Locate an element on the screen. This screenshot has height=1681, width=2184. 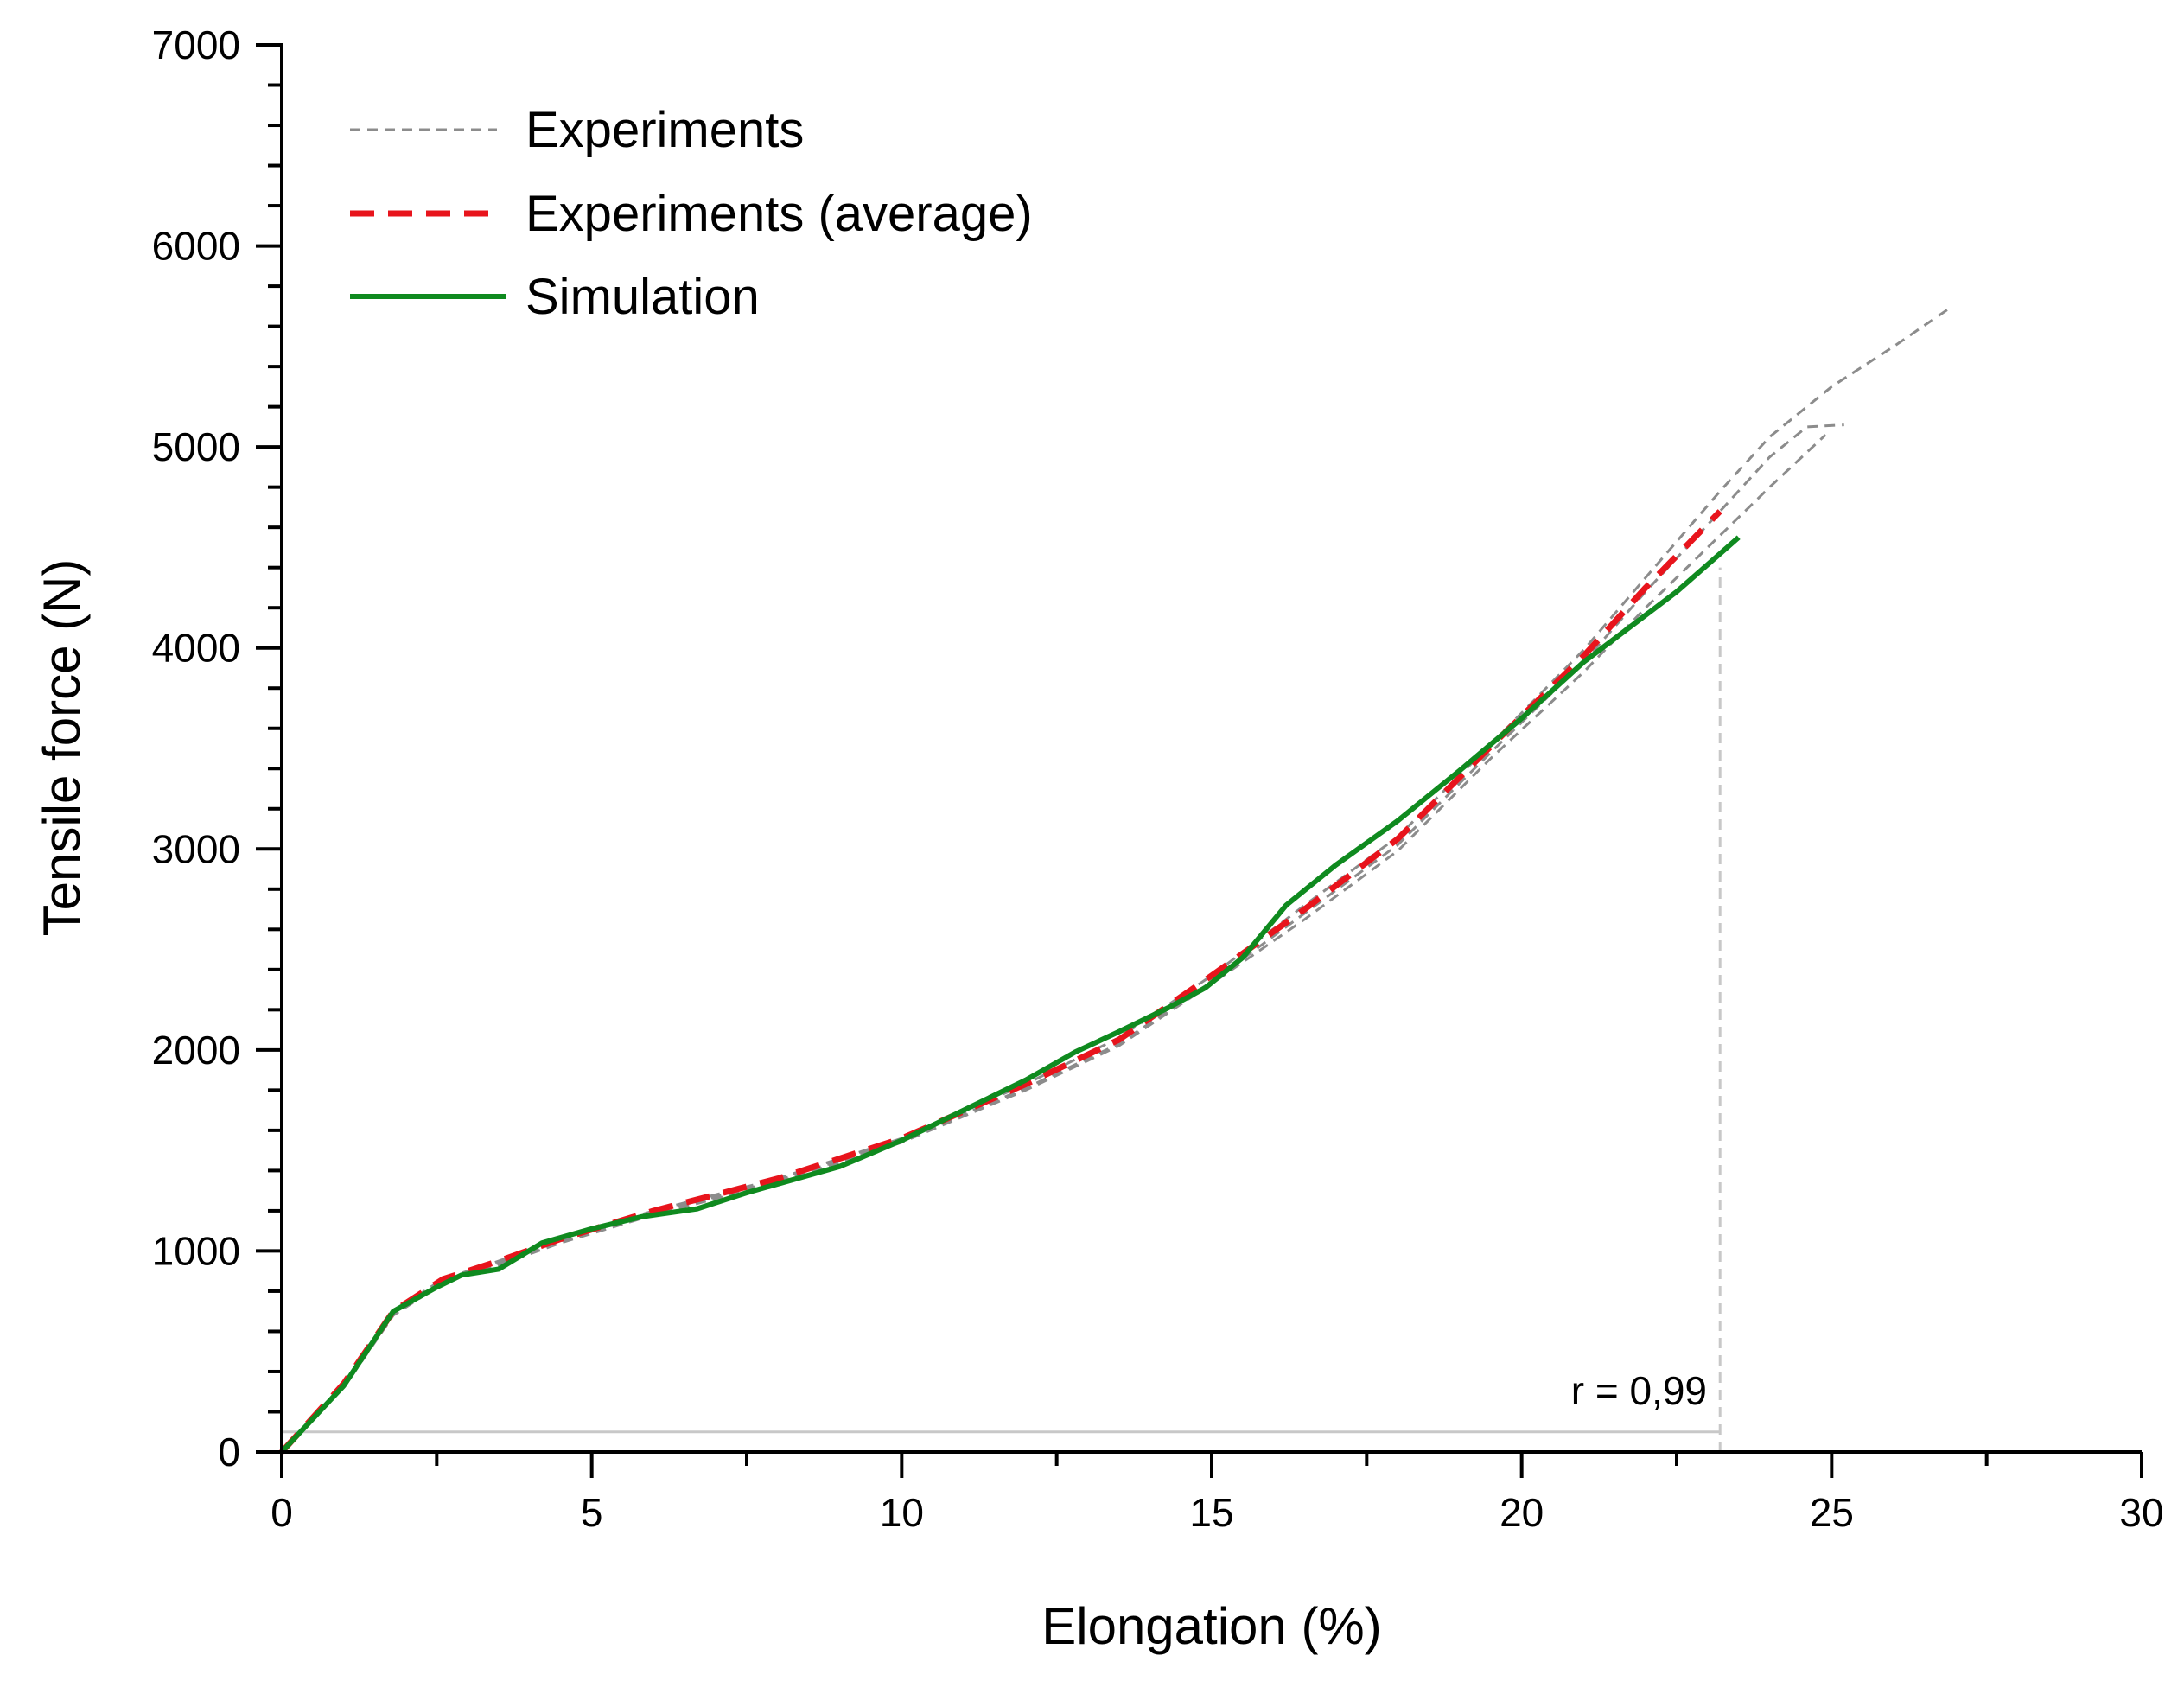
y-tick-label: 0 is located at coordinates (229, 1451).